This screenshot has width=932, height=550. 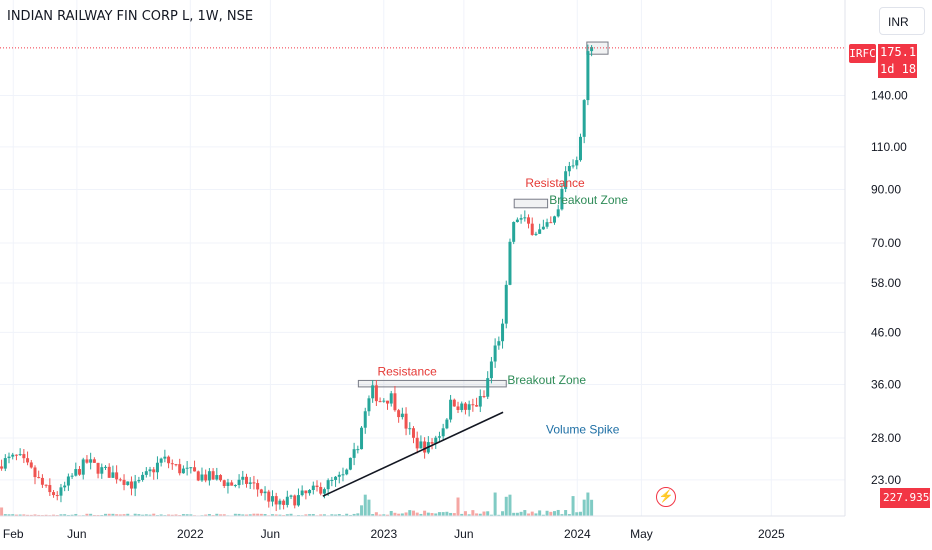 What do you see at coordinates (886, 283) in the screenshot?
I see `price-axis-label: 58.00` at bounding box center [886, 283].